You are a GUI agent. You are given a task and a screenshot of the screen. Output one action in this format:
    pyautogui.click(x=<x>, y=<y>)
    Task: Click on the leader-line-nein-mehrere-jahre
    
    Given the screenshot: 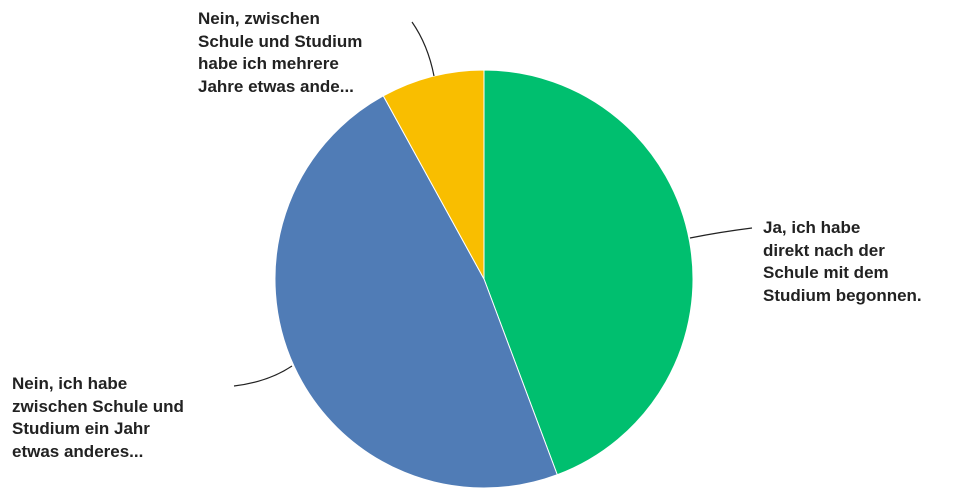 What is the action you would take?
    pyautogui.click(x=423, y=49)
    